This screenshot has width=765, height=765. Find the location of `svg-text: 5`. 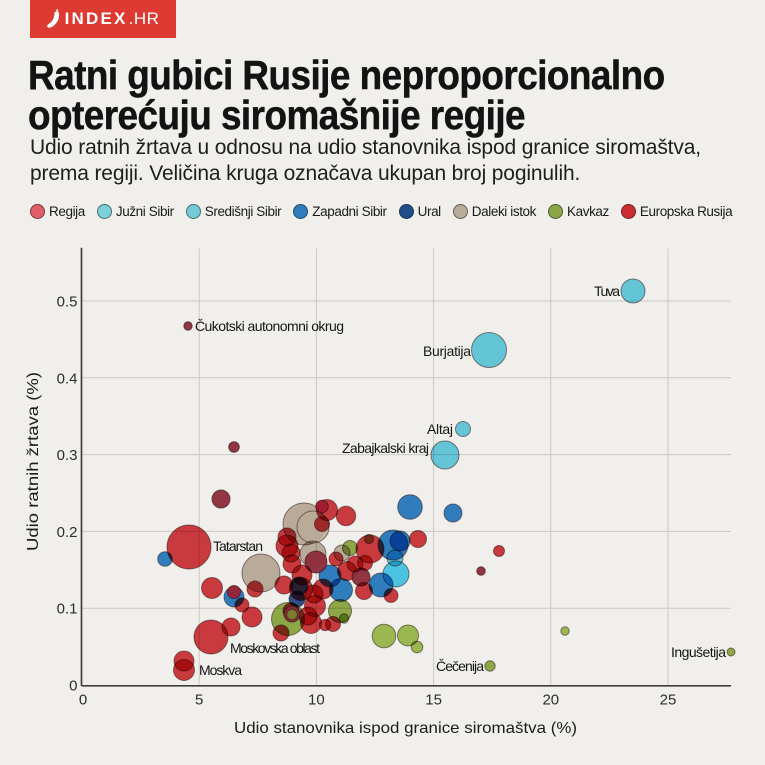

svg-text: 5 is located at coordinates (199, 700).